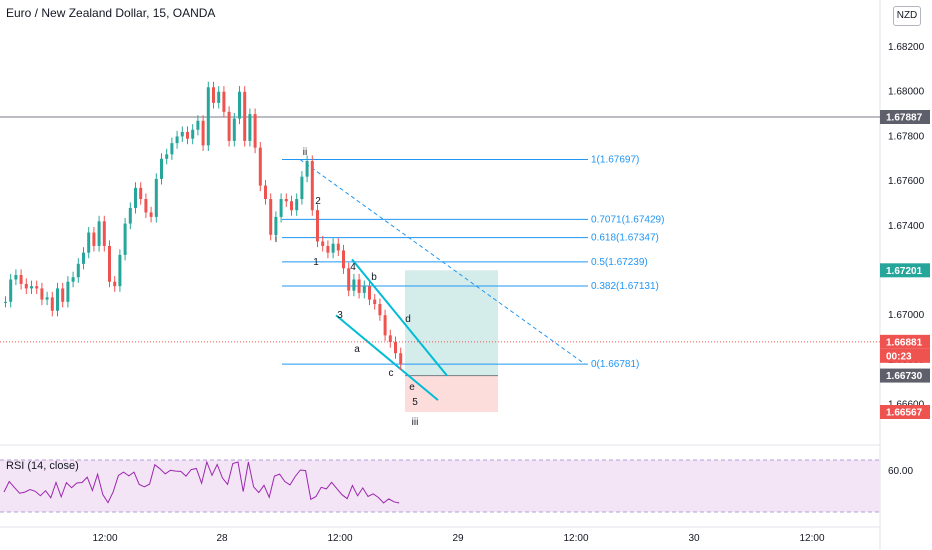 This screenshot has height=550, width=932. Describe the element at coordinates (353, 267) in the screenshot. I see `wave-label: 4` at that location.